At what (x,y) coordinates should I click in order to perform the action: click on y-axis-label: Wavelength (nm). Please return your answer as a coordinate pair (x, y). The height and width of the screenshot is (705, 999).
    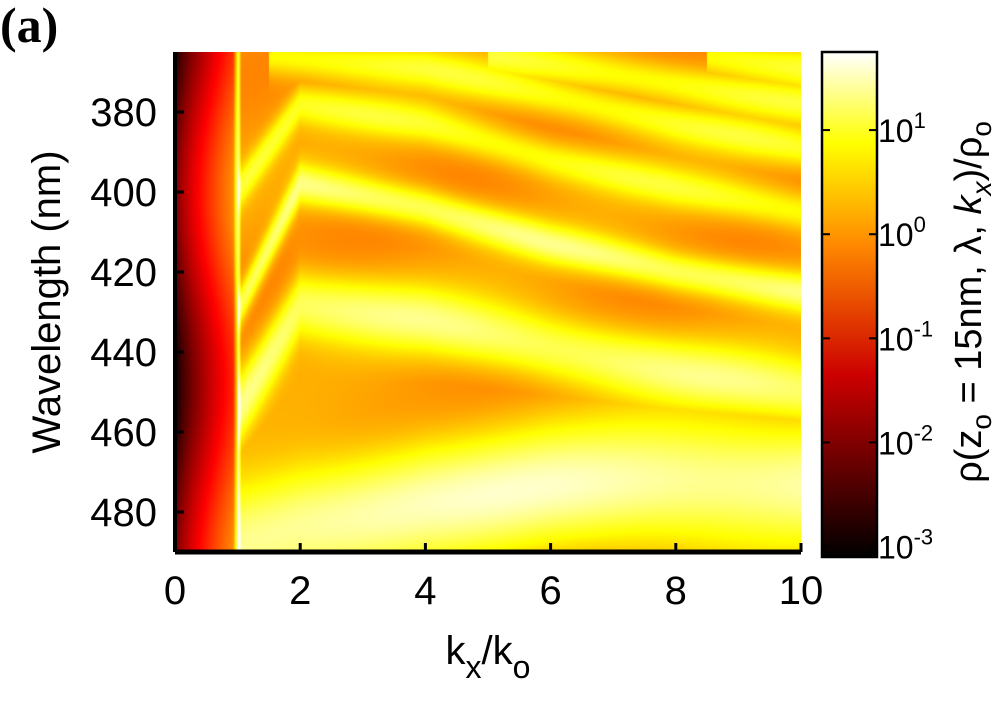
    Looking at the image, I should click on (47, 301).